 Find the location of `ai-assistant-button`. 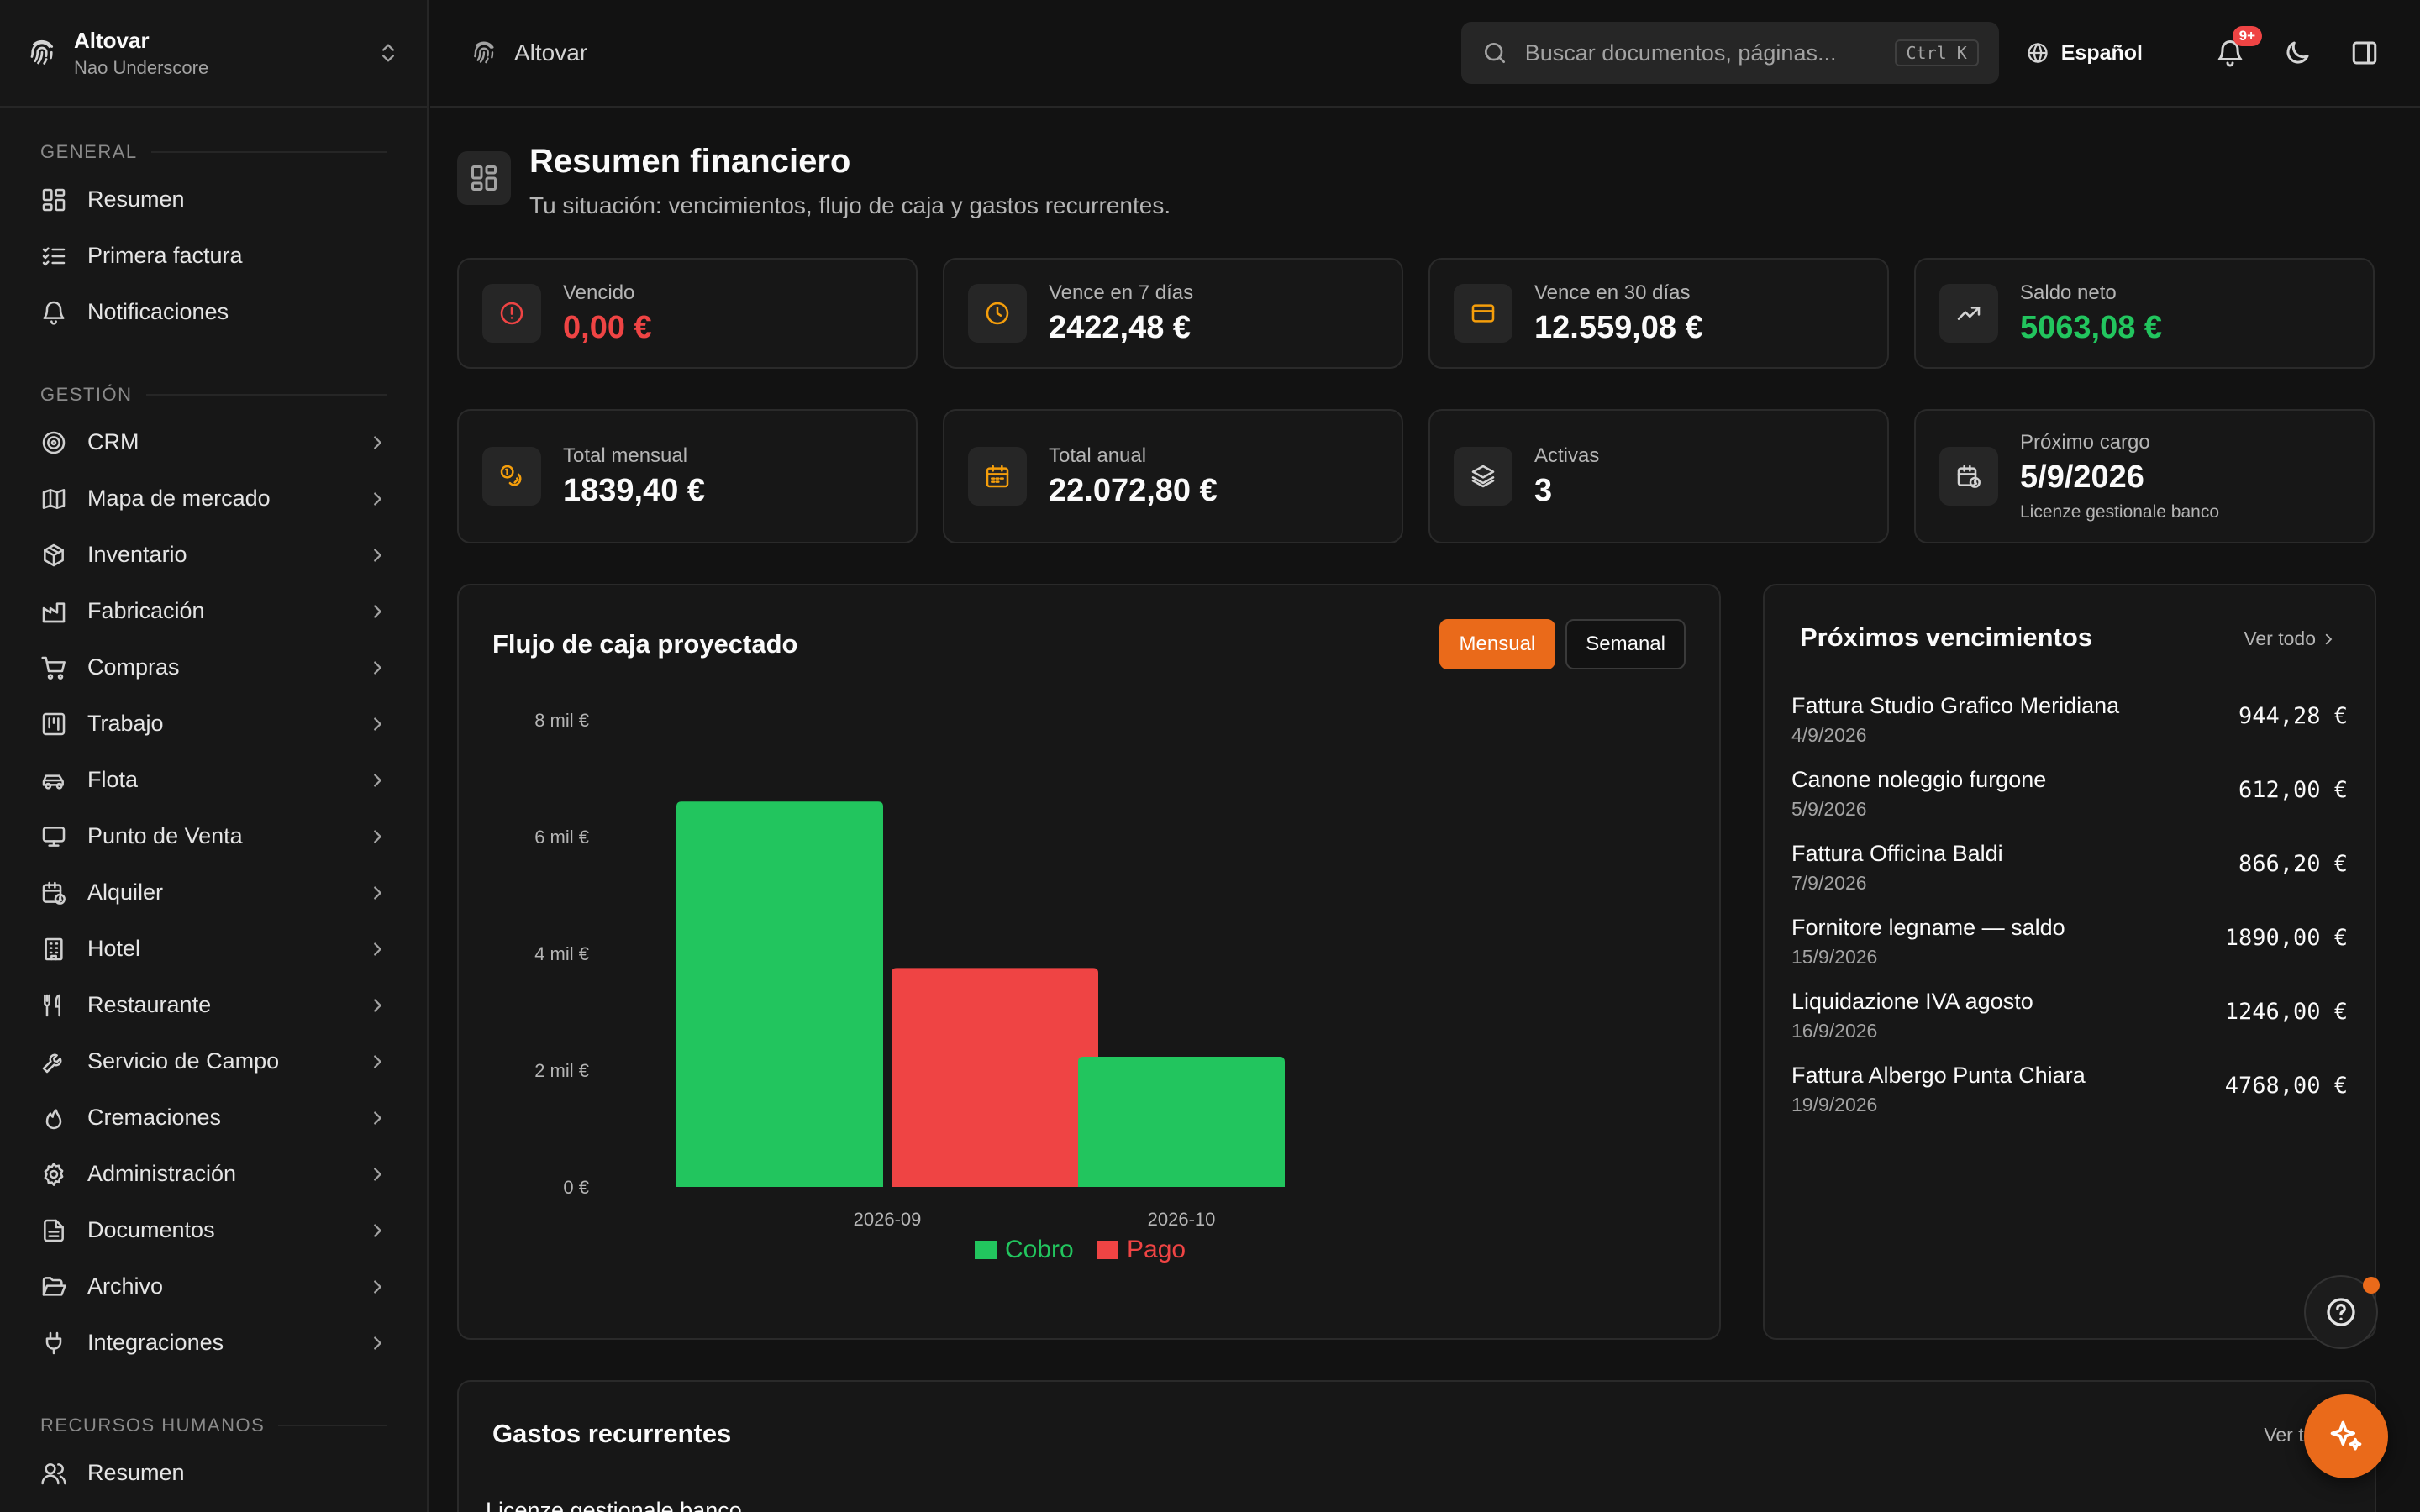

ai-assistant-button is located at coordinates (2346, 1436).